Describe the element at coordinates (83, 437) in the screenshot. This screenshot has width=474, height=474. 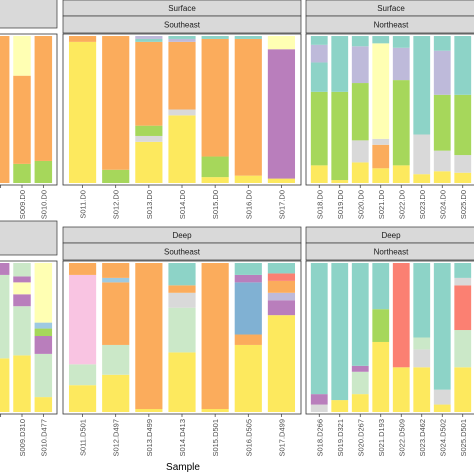
I see `x-tick-label: S011.D501` at that location.